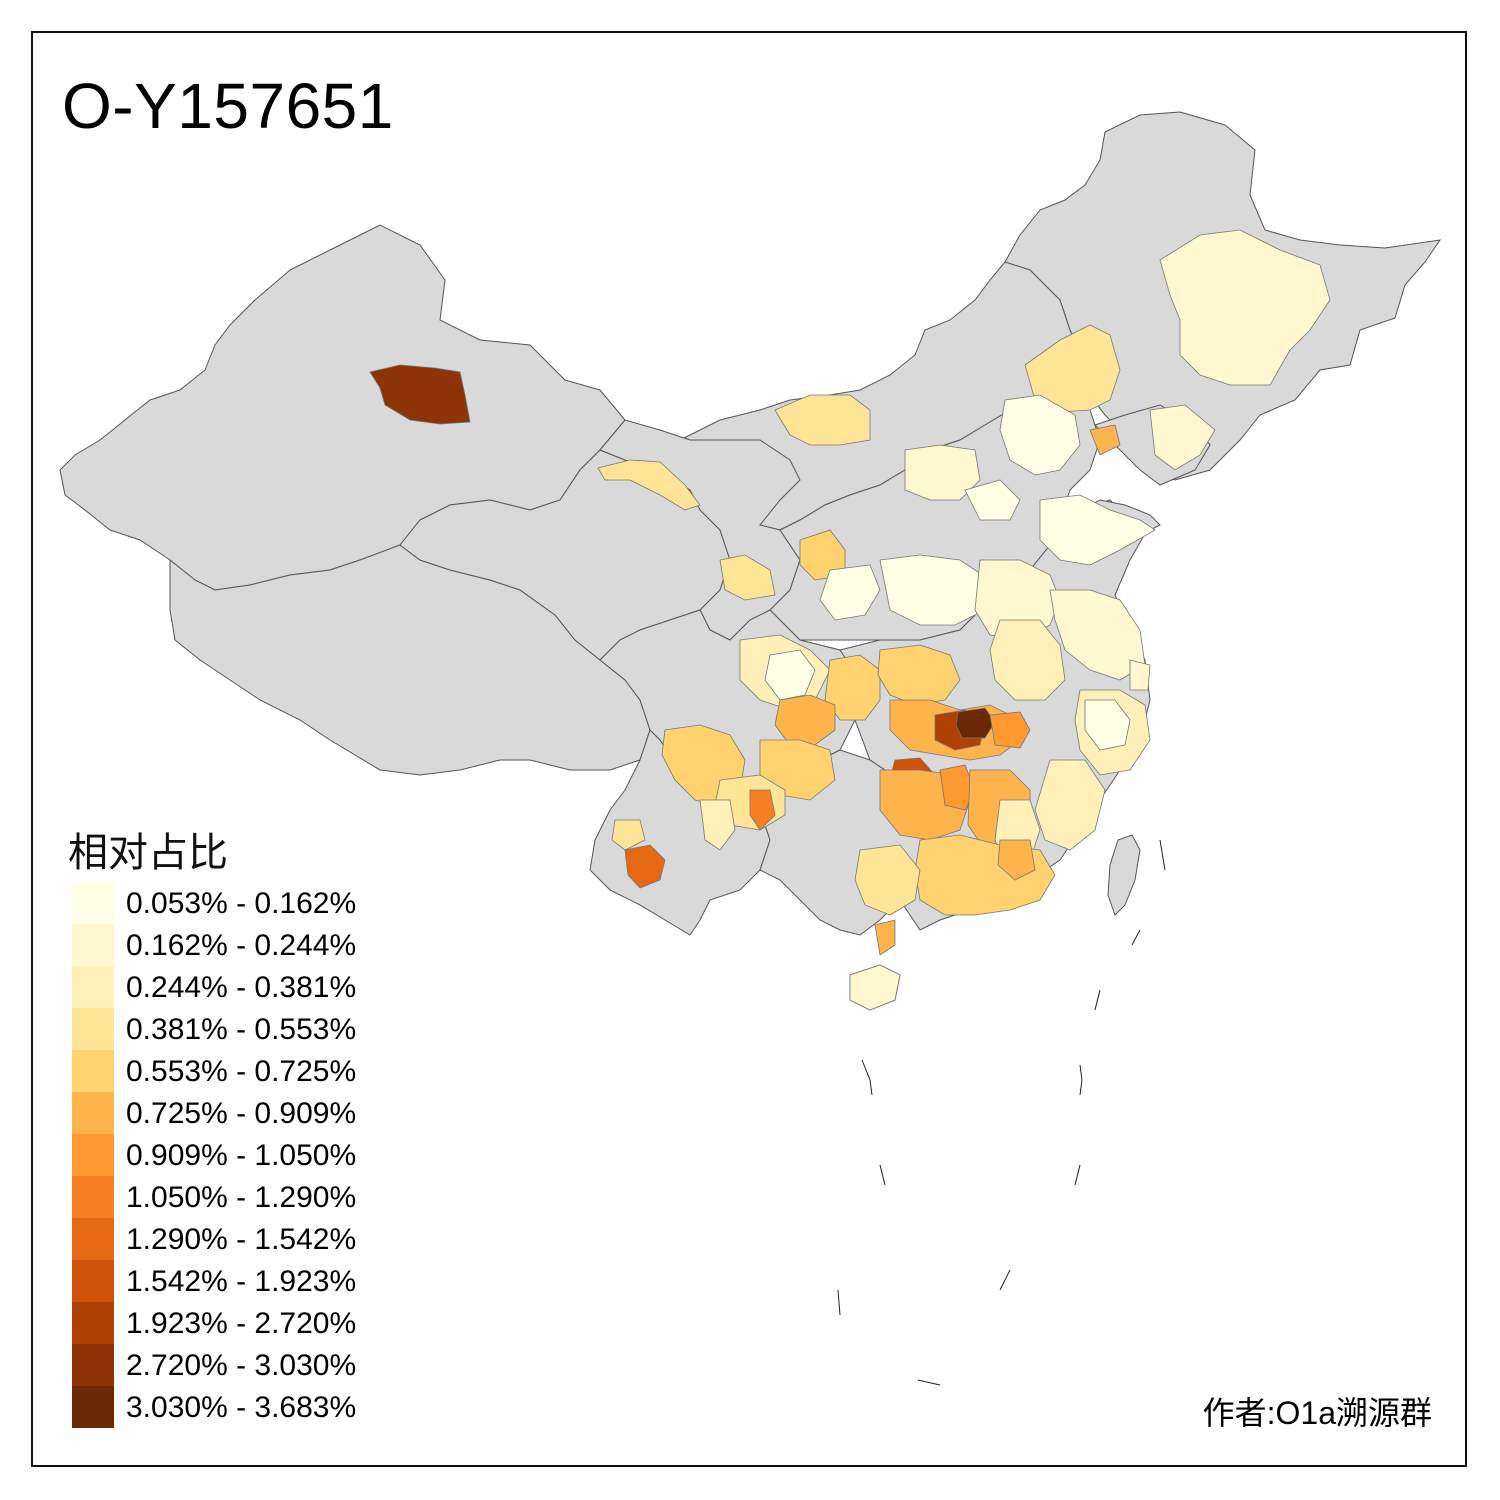 The height and width of the screenshot is (1500, 1500). Describe the element at coordinates (645, 866) in the screenshot. I see `region-dehong` at that location.